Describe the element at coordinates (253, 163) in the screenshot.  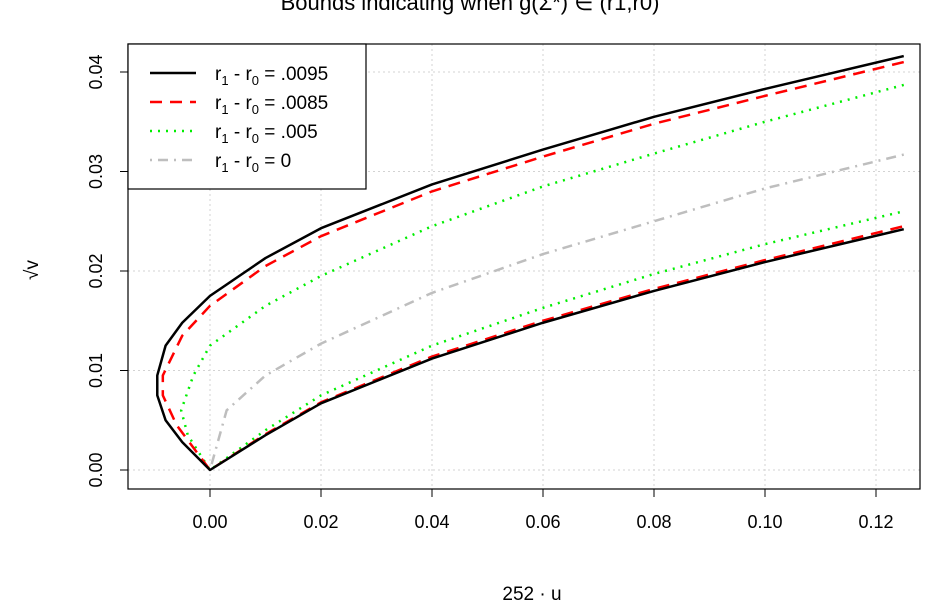
I see `legend-label: r1 - r0 = 0` at that location.